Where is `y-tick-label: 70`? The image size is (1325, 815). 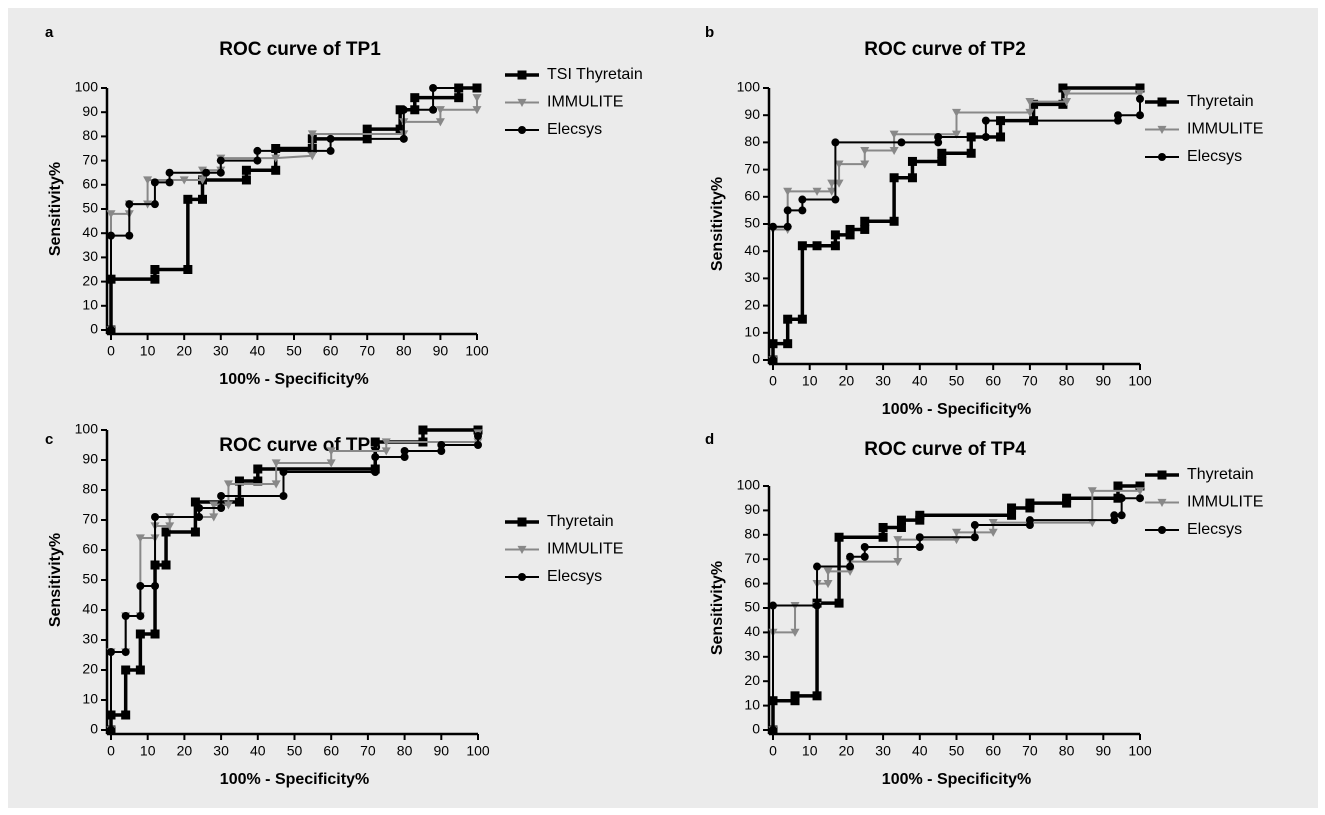 y-tick-label: 70 is located at coordinates (90, 519).